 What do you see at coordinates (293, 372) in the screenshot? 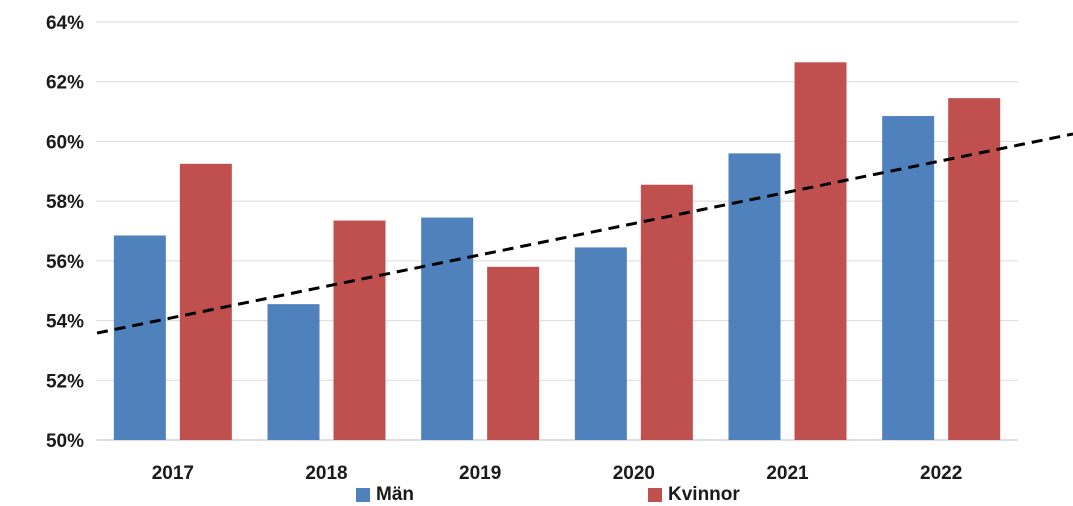
I see `bar-man-2018` at bounding box center [293, 372].